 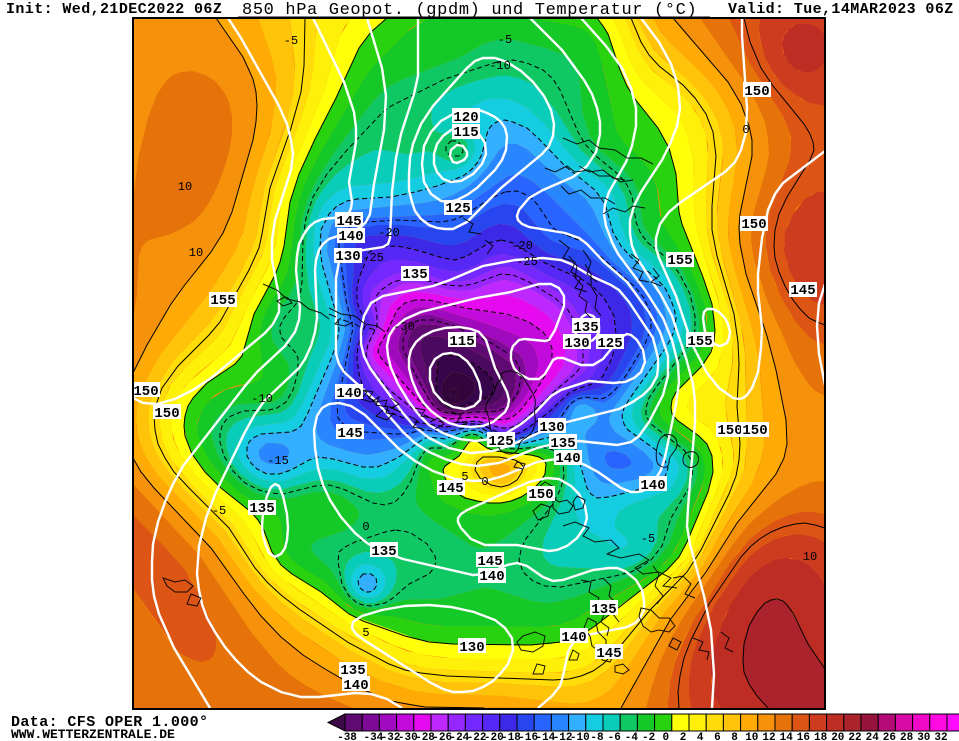 I want to click on svg-text: 14, so click(x=787, y=736).